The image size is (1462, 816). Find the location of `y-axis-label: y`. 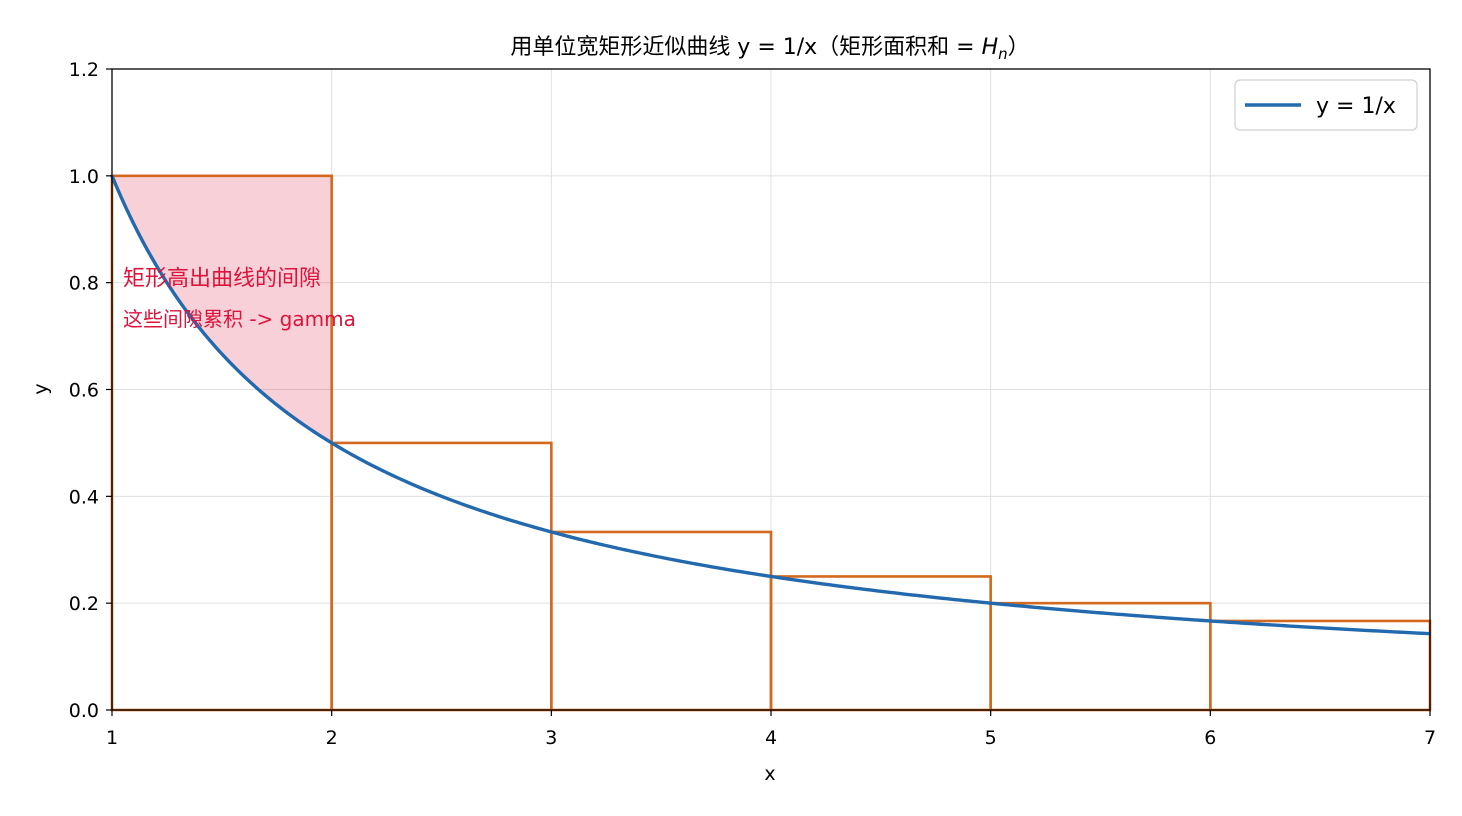

y-axis-label: y is located at coordinates (41, 388).